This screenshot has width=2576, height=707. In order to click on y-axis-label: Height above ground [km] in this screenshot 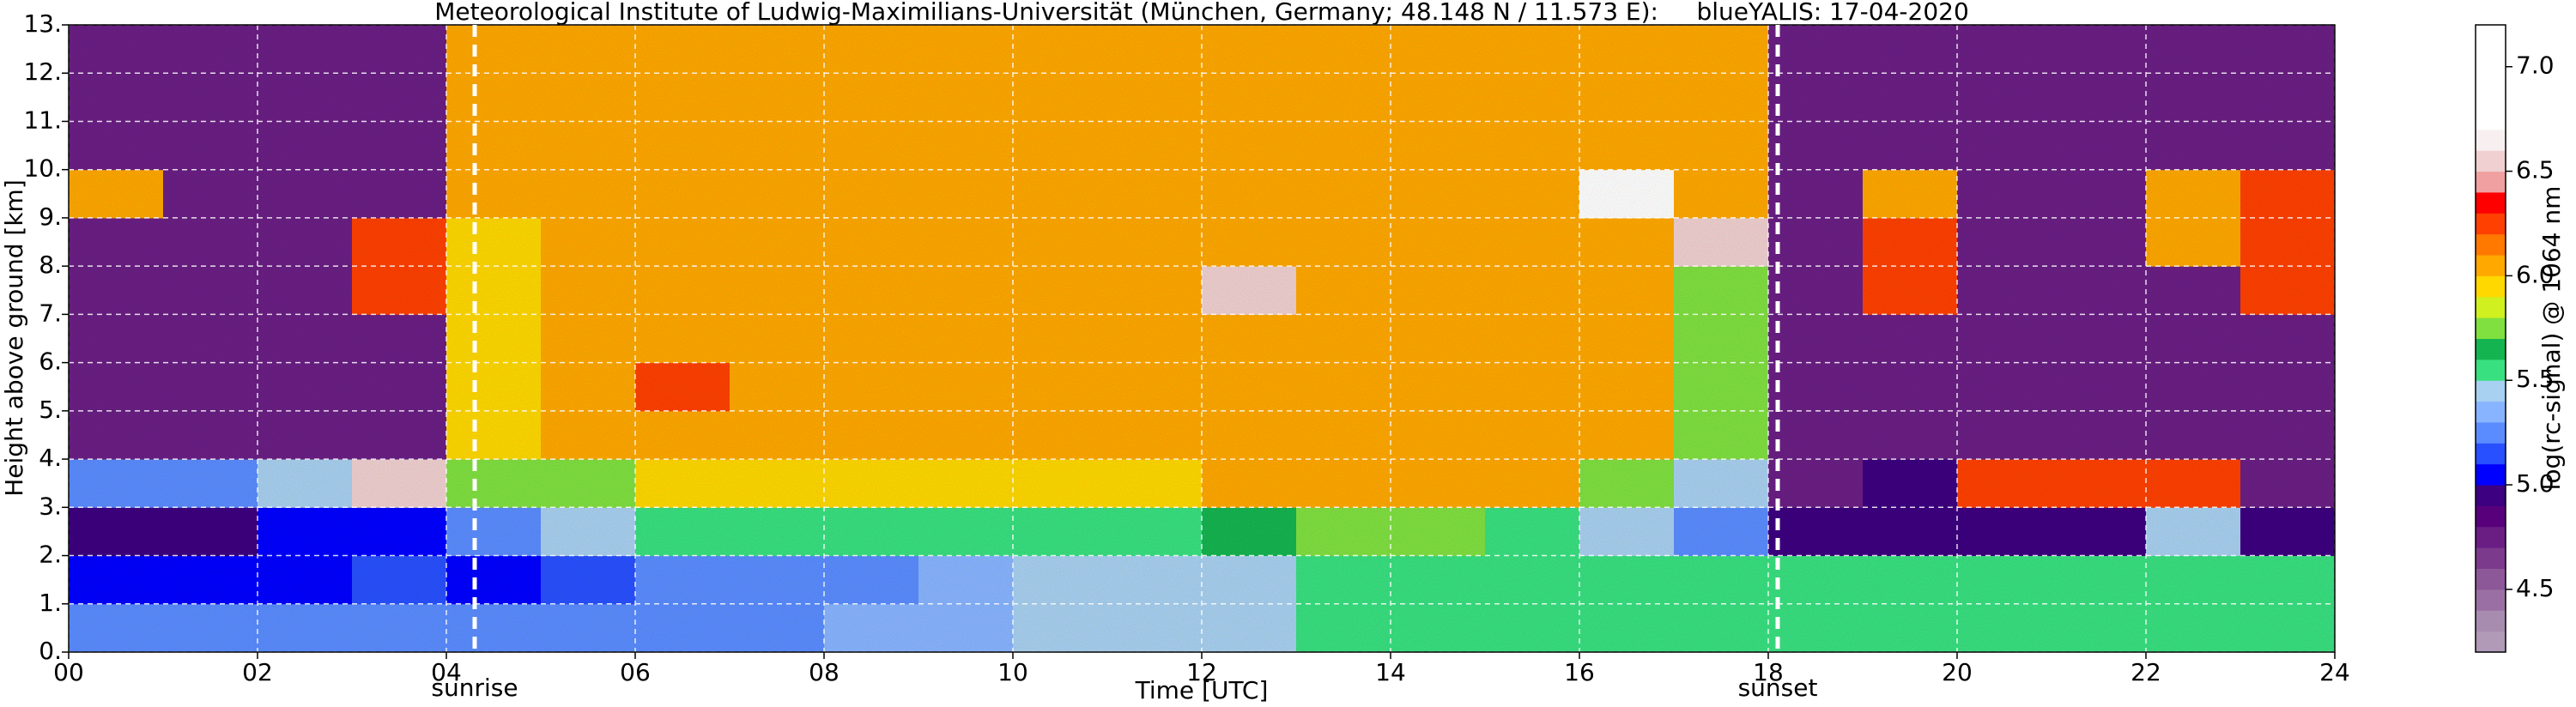, I will do `click(14, 338)`.